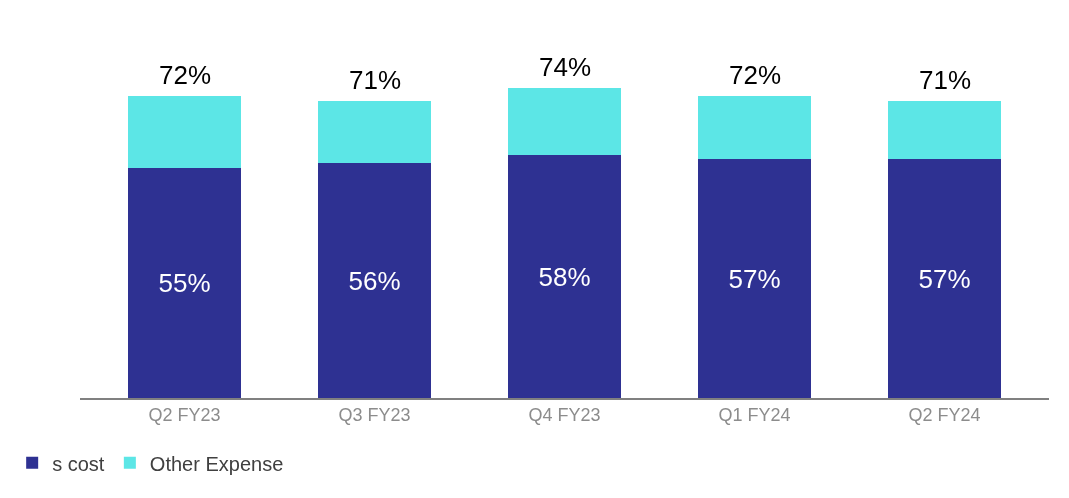 This screenshot has height=498, width=1069. Describe the element at coordinates (944, 415) in the screenshot. I see `x-tick-label: Q2 FY24` at that location.